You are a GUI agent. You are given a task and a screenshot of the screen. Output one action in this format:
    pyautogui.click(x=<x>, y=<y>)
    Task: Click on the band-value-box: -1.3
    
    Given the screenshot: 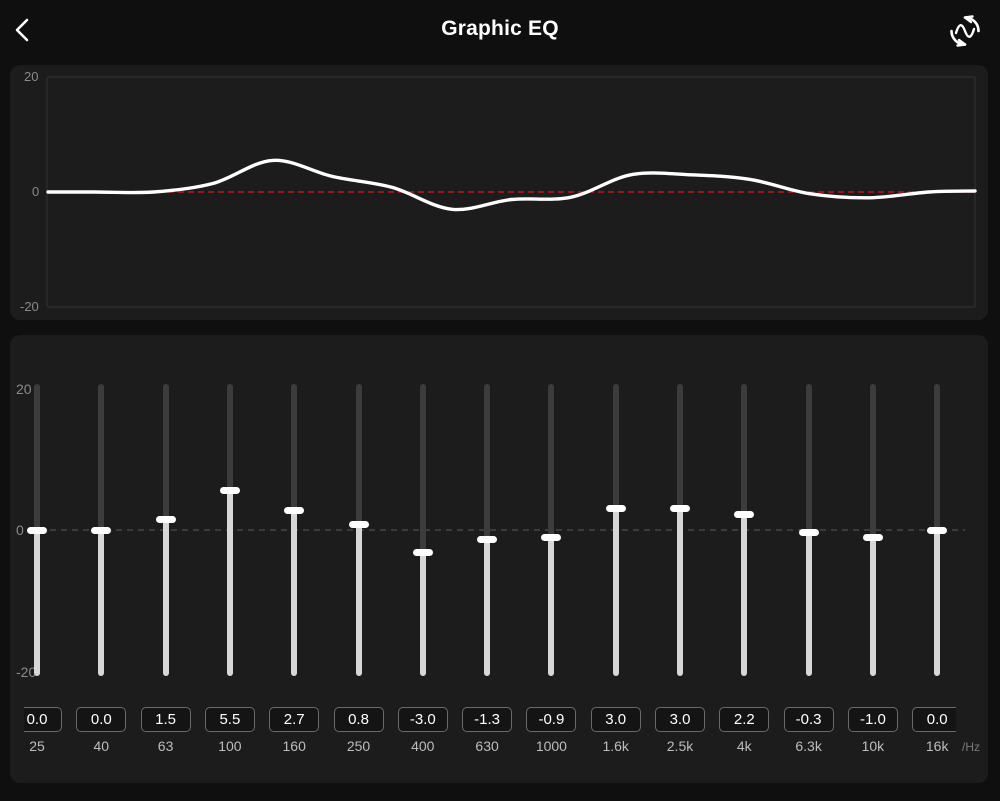 What is the action you would take?
    pyautogui.click(x=487, y=719)
    